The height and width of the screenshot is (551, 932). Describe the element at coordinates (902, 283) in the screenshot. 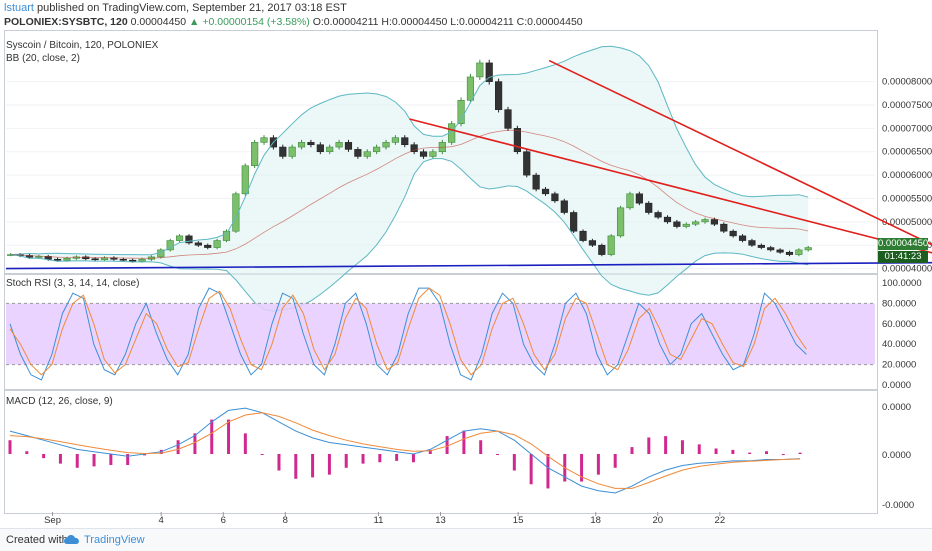

I see `rsi-y-tick: 100.0000` at that location.